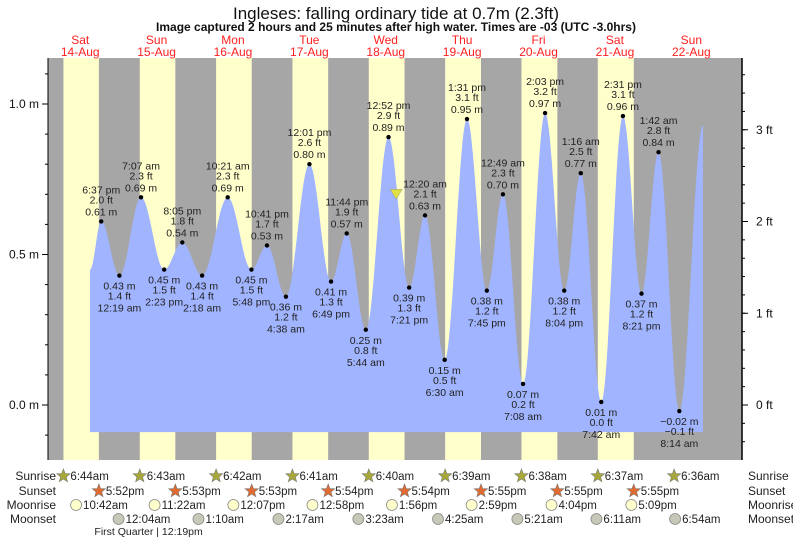 Image resolution: width=793 pixels, height=539 pixels. I want to click on day-weekday-label: Thu, so click(462, 40).